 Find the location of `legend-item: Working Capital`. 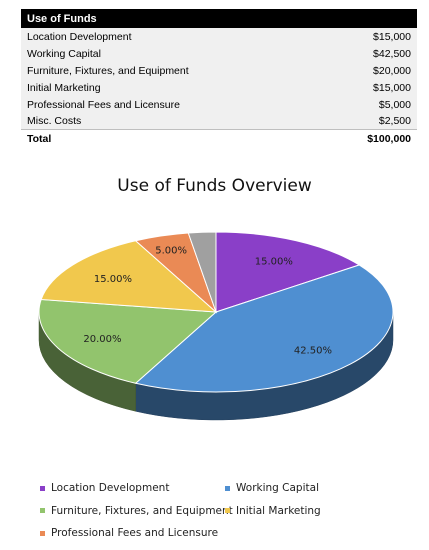

legend-item: Working Capital is located at coordinates (272, 488).